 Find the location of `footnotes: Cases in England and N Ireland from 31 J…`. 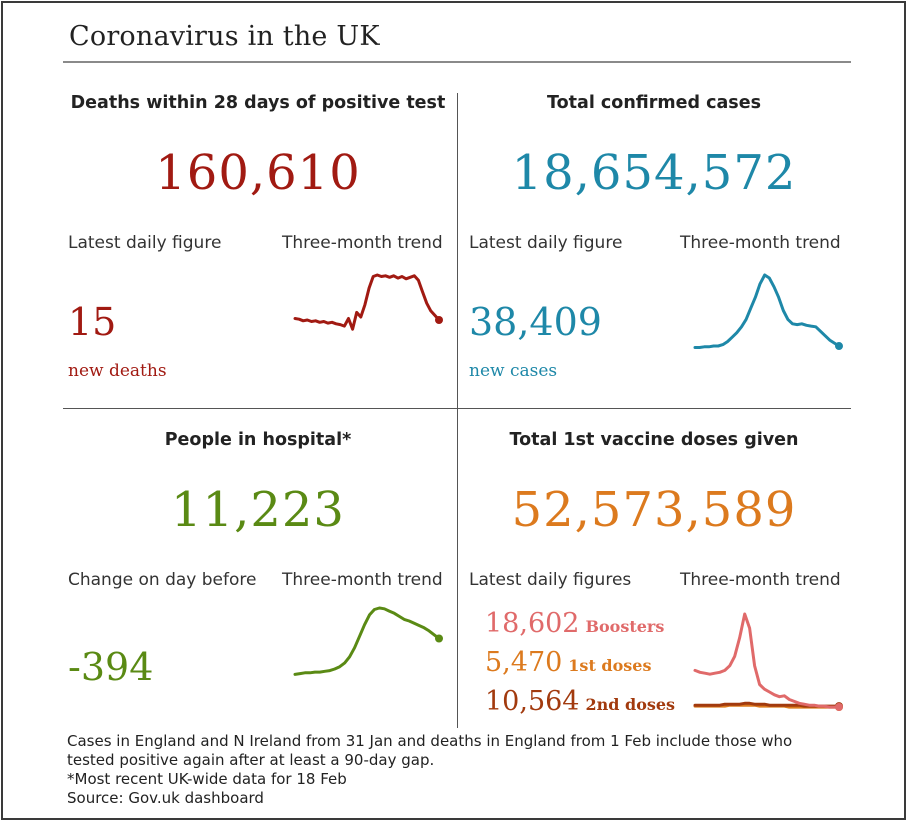

footnotes: Cases in England and N Ireland from 31 J… is located at coordinates (462, 770).